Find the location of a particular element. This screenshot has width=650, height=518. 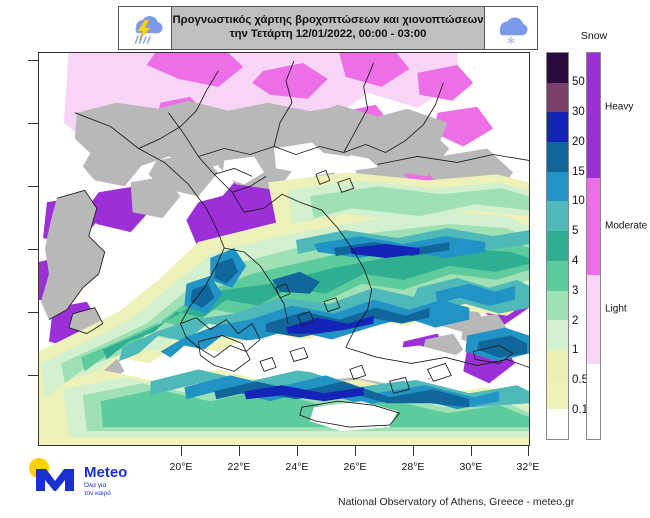

xtick-mark-30e is located at coordinates (472, 451).